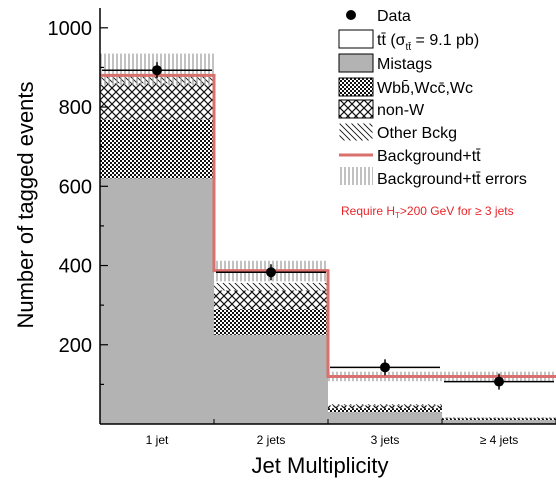 This screenshot has width=556, height=481. What do you see at coordinates (75, 267) in the screenshot?
I see `y-tick-label: 400` at bounding box center [75, 267].